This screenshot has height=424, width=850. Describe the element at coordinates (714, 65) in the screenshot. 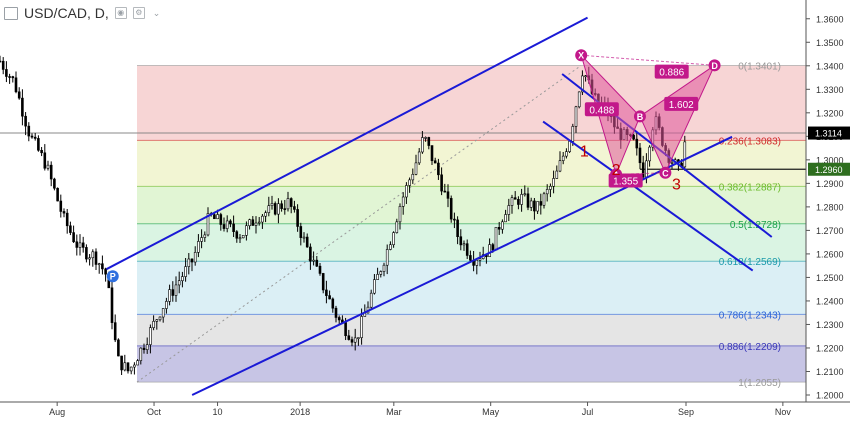

I see `pattern-point-marker` at that location.